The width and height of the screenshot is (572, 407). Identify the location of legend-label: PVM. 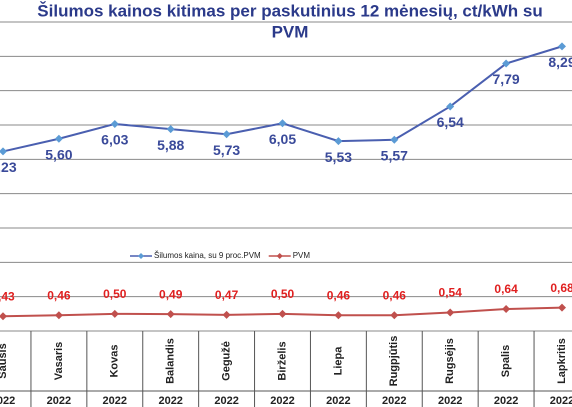
(302, 255).